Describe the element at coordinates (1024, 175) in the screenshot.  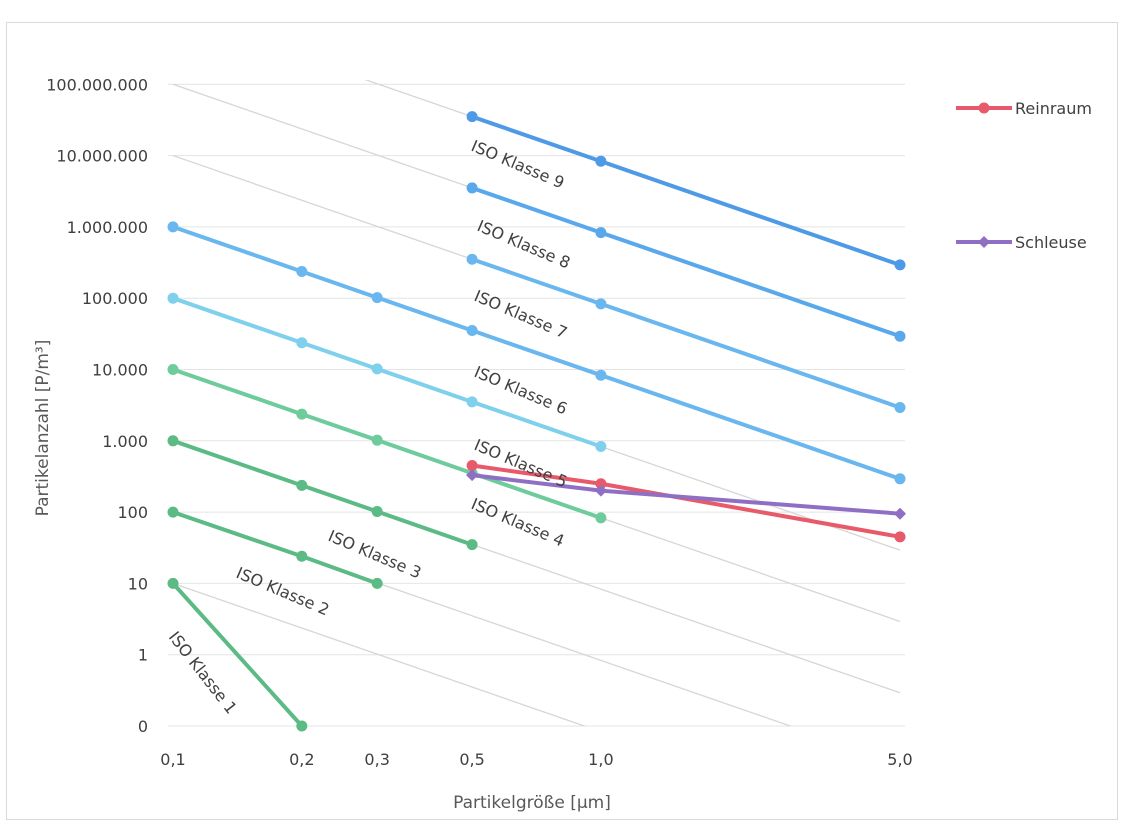
I see `legend: Reinraum Schleuse` at that location.